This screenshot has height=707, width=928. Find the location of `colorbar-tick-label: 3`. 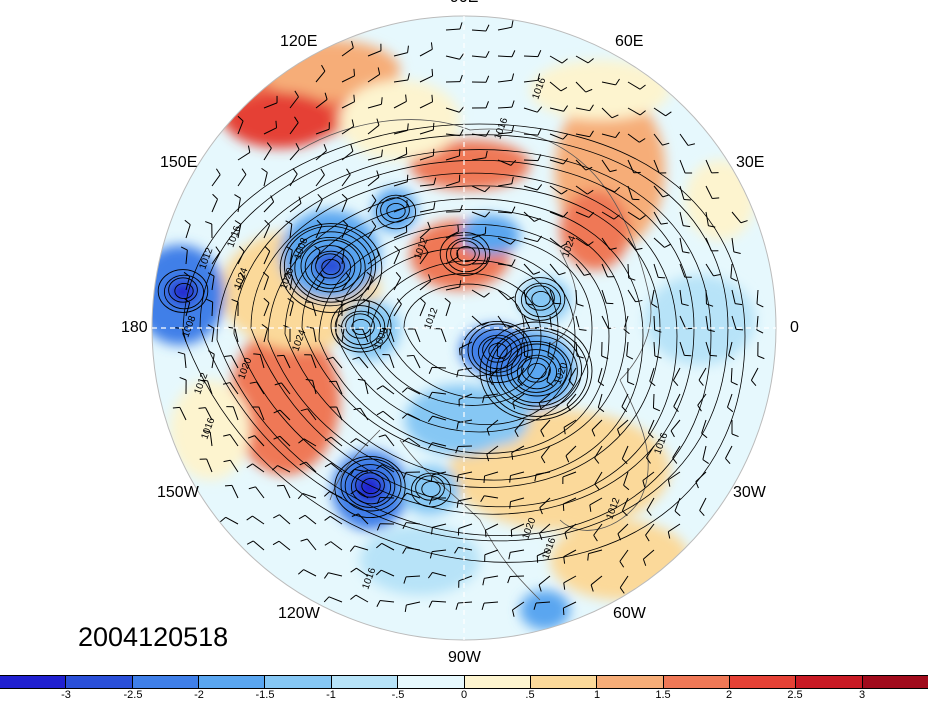

colorbar-tick-label: 3 is located at coordinates (862, 695).